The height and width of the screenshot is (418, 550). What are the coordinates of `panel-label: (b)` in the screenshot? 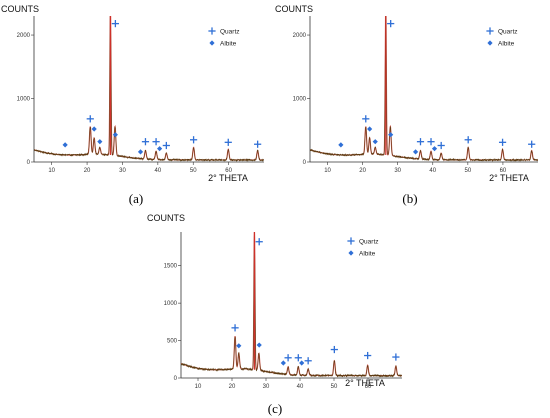 It's located at (409, 198).